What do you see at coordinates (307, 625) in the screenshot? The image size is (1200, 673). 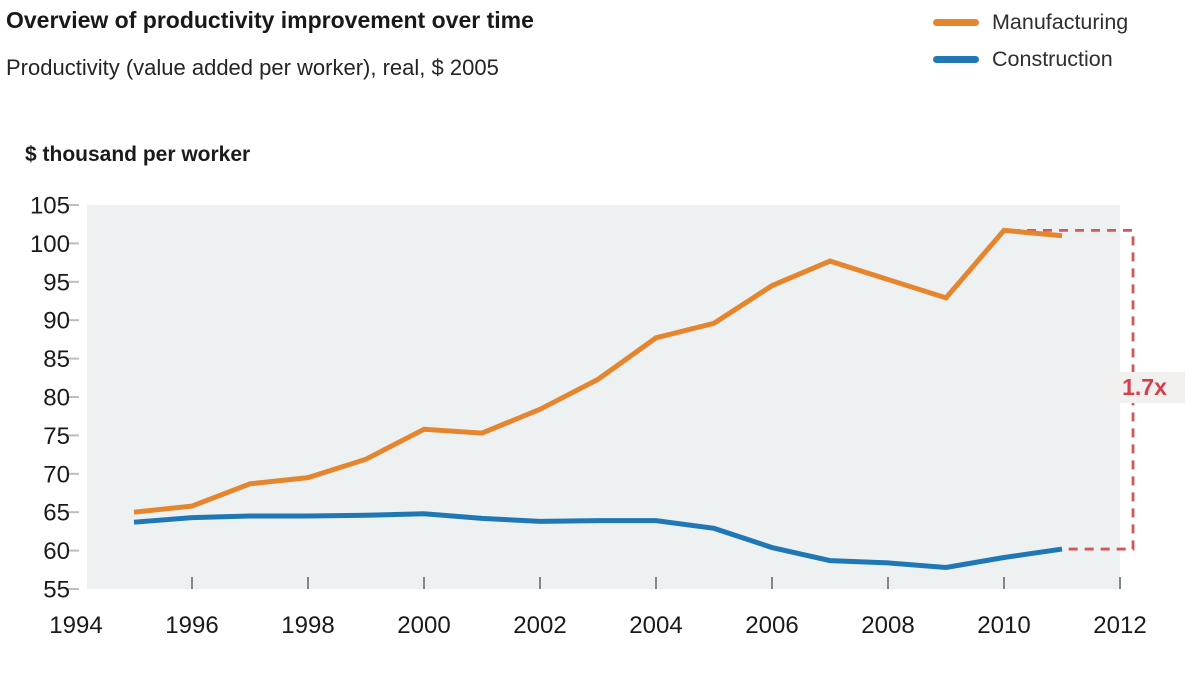 I see `x-tick-label: 1998` at bounding box center [307, 625].